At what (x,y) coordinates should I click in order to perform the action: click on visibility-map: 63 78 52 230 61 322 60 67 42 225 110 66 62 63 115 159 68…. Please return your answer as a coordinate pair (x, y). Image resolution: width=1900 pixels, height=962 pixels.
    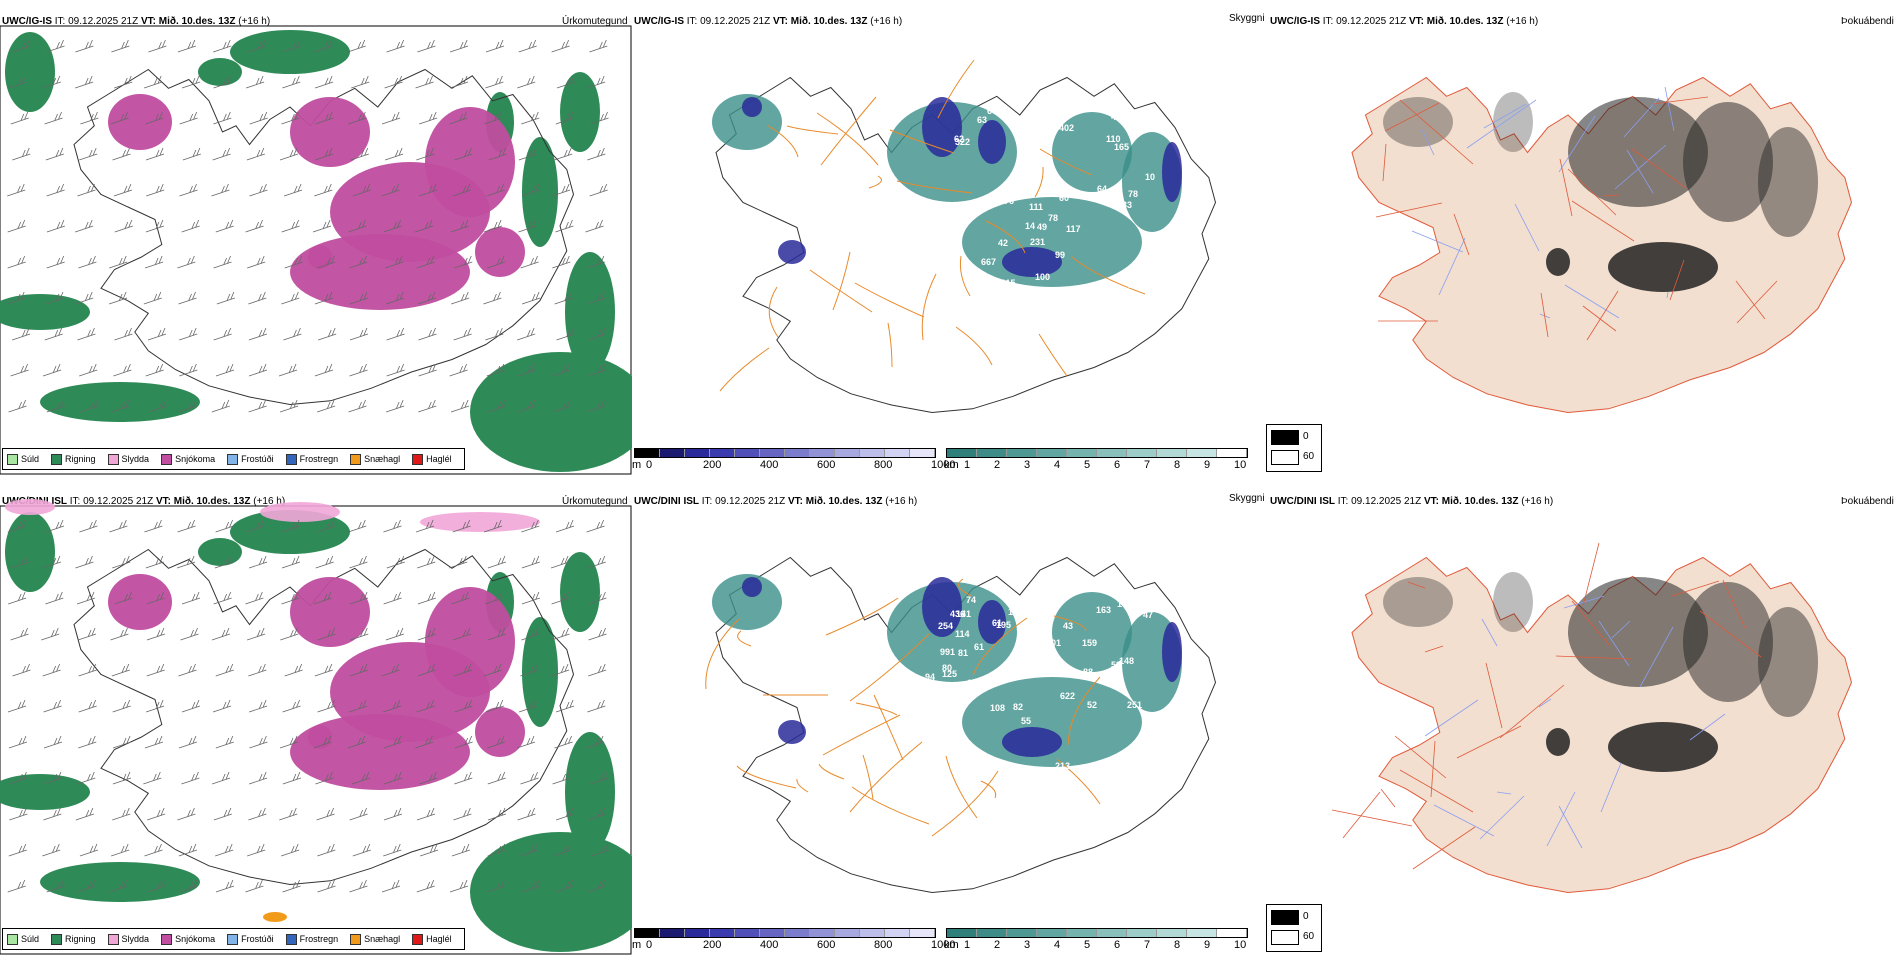
    Looking at the image, I should click on (964, 236).